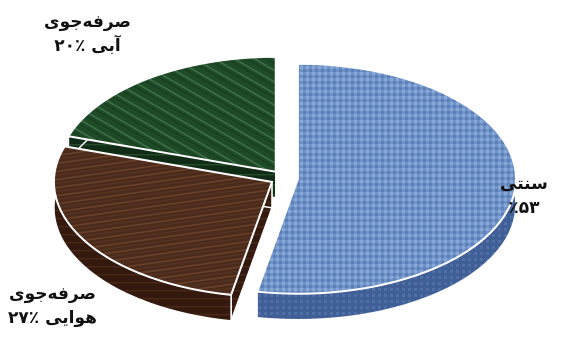 This screenshot has width=566, height=347. I want to click on slice-value: ٪۵۳, so click(524, 208).